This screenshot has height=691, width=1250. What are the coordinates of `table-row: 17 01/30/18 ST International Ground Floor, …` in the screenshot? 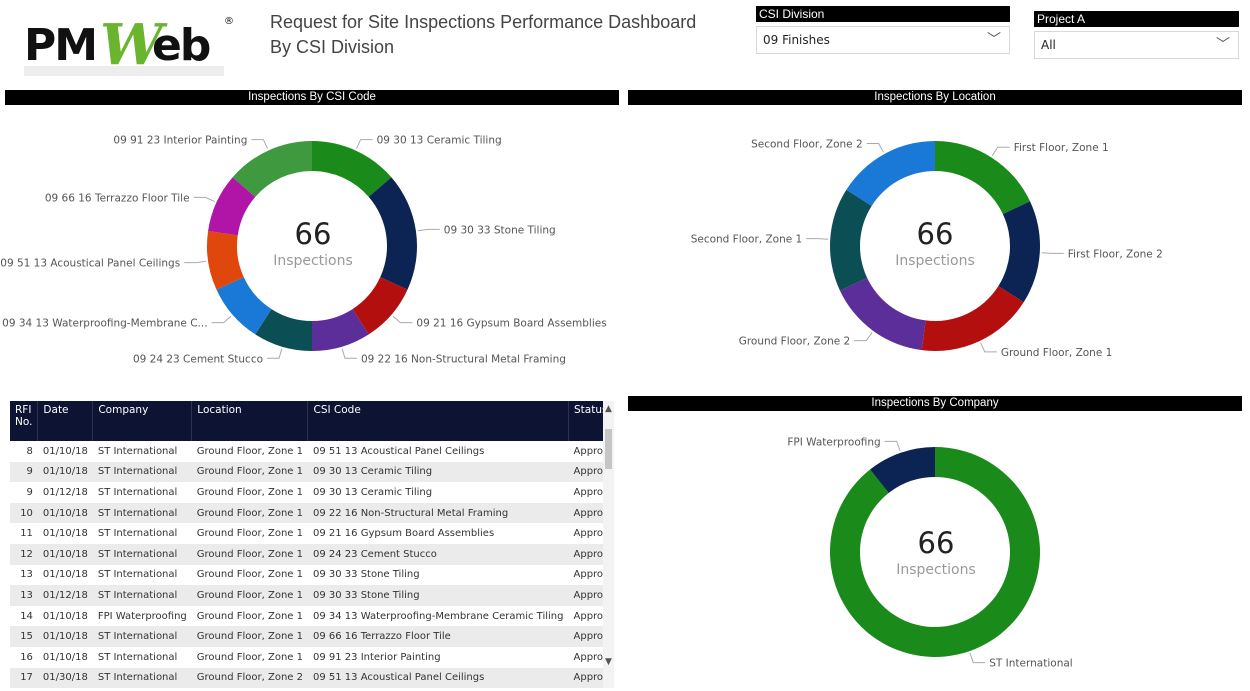 It's located at (306, 677).